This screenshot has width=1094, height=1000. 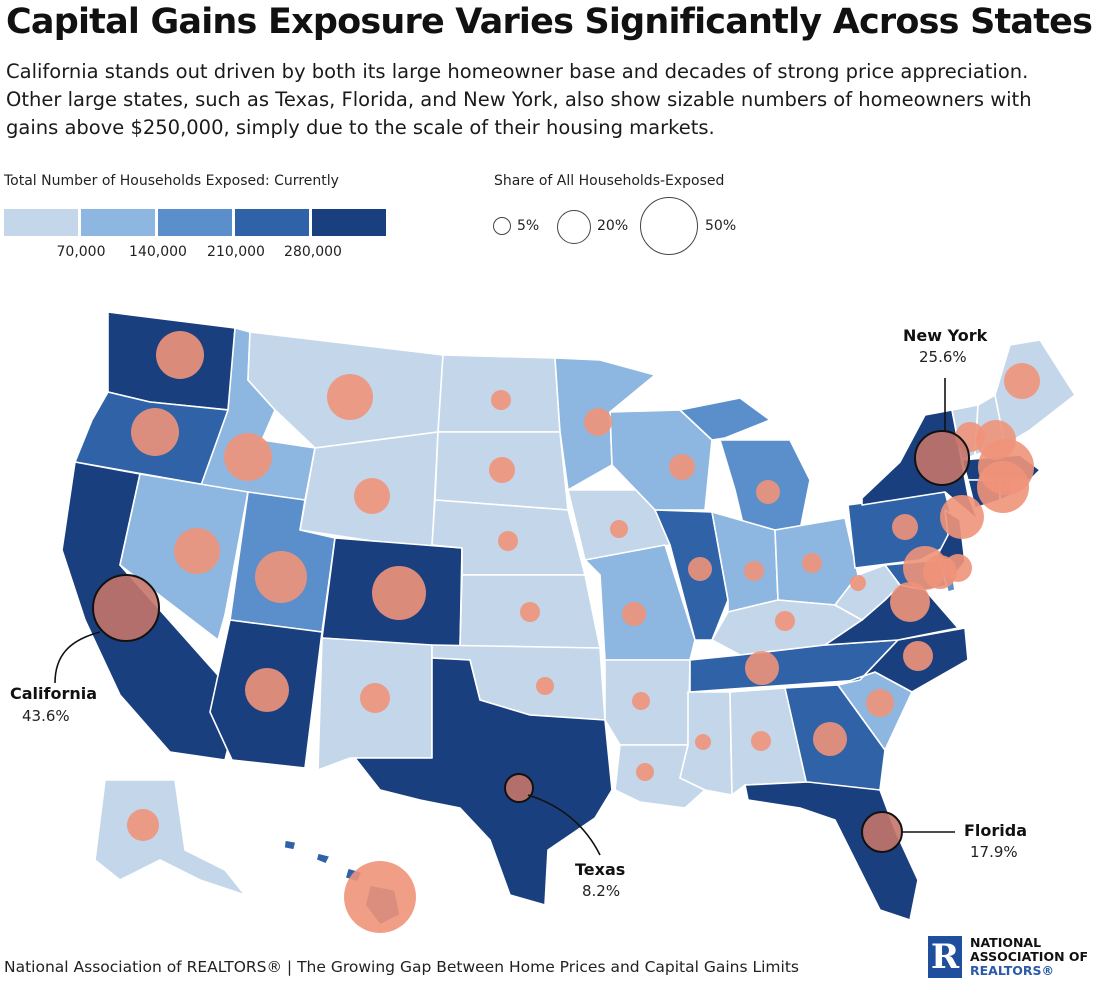 What do you see at coordinates (281, 577) in the screenshot?
I see `bubble-utah` at bounding box center [281, 577].